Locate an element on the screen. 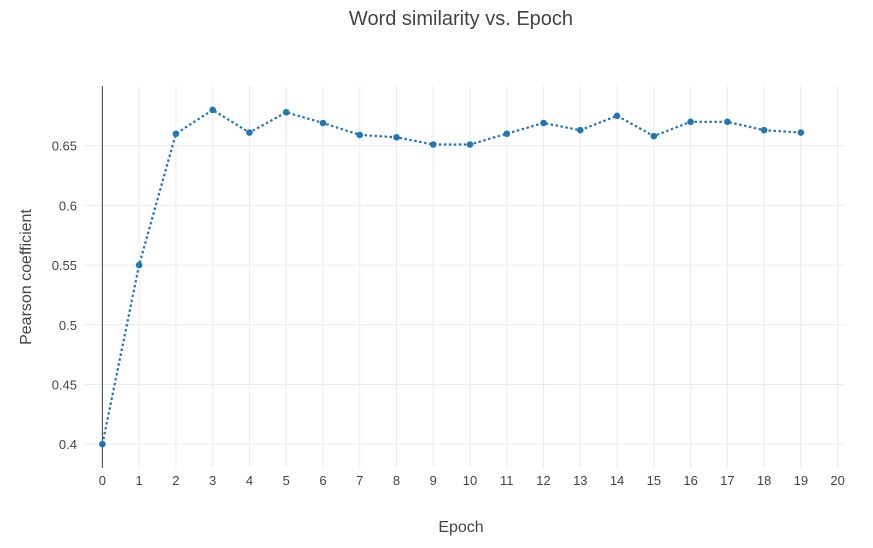 This screenshot has width=873, height=548. x-tick-label: 1 is located at coordinates (139, 480).